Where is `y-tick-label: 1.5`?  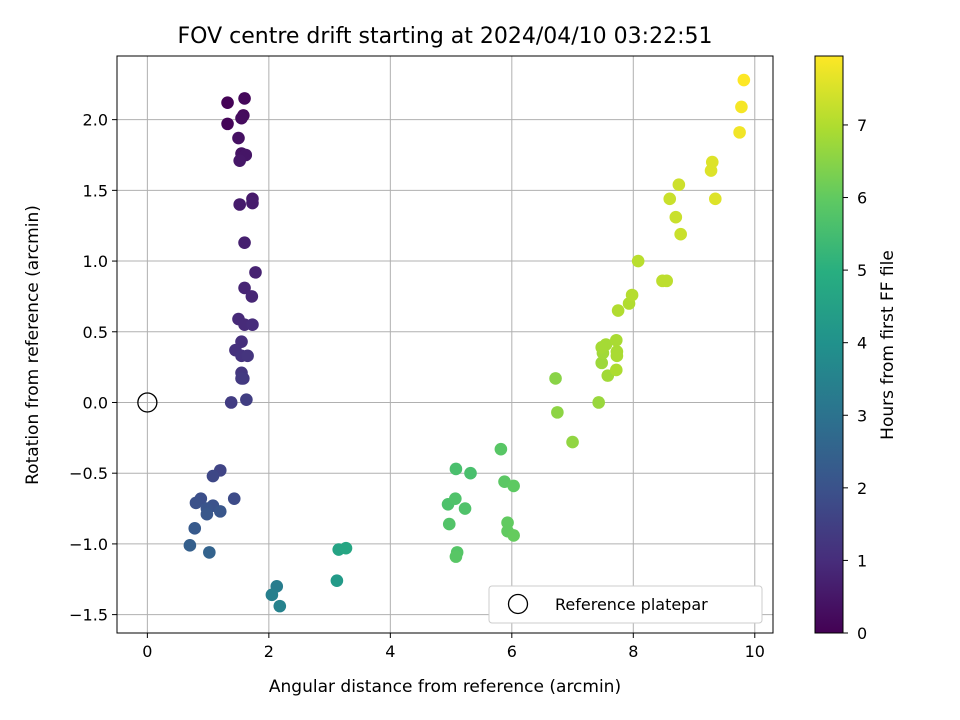
y-tick-label: 1.5 is located at coordinates (95, 190).